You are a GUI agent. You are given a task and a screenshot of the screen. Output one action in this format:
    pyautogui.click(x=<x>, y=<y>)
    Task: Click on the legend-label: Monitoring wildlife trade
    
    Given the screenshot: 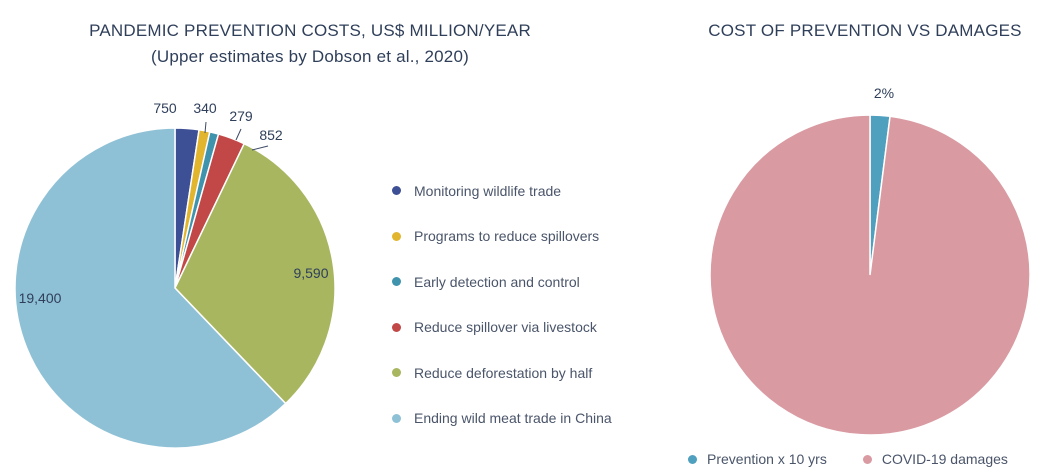 What is the action you would take?
    pyautogui.click(x=488, y=190)
    